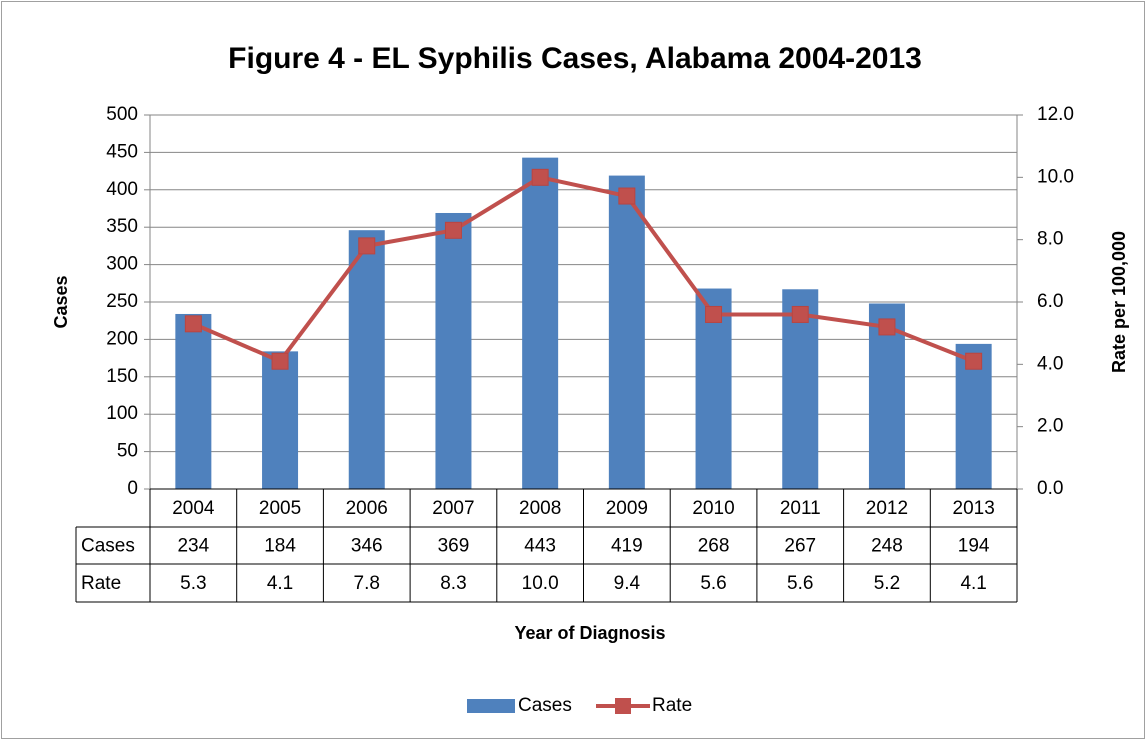 The height and width of the screenshot is (740, 1146). What do you see at coordinates (122, 264) in the screenshot?
I see `y-tick-label: 300` at bounding box center [122, 264].